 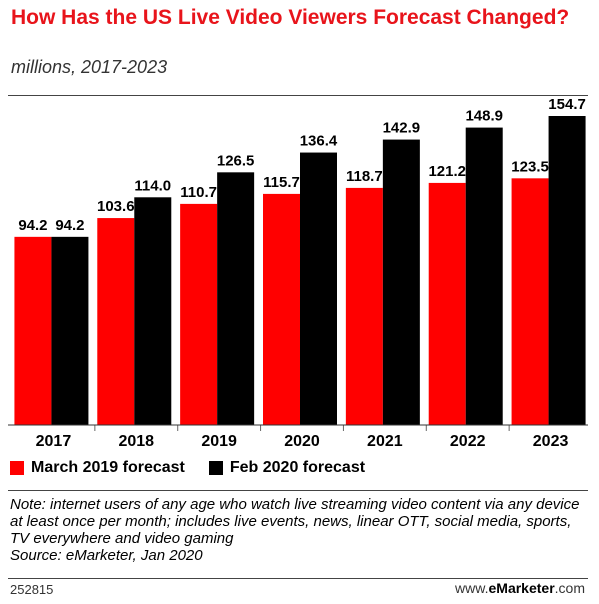 I want to click on legend-item-feb-2020: Feb 2020 forecast, so click(x=287, y=468).